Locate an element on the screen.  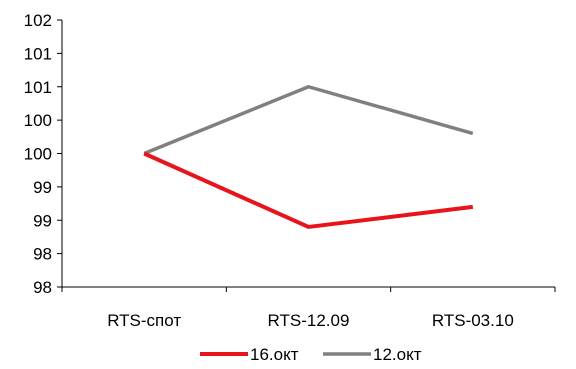
x-tick-label: RTS-спот is located at coordinates (144, 320).